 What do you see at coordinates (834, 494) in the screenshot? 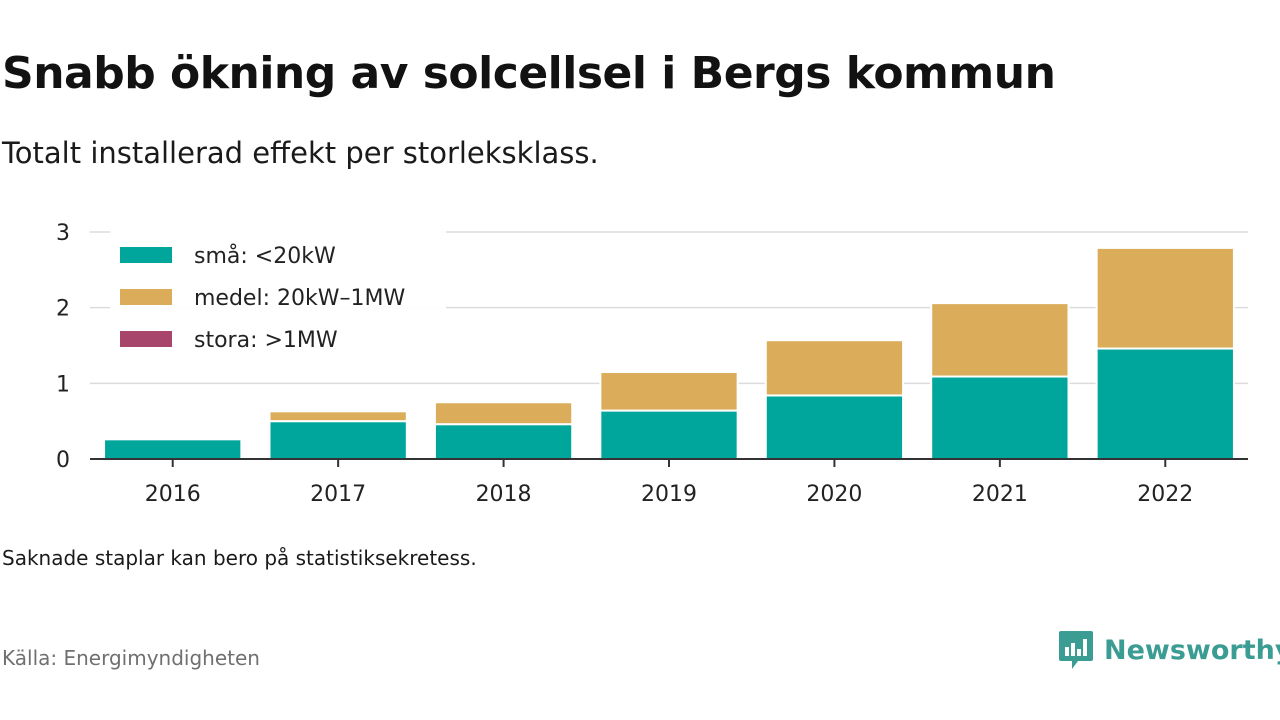
I see `x-tick-label: 2020` at bounding box center [834, 494].